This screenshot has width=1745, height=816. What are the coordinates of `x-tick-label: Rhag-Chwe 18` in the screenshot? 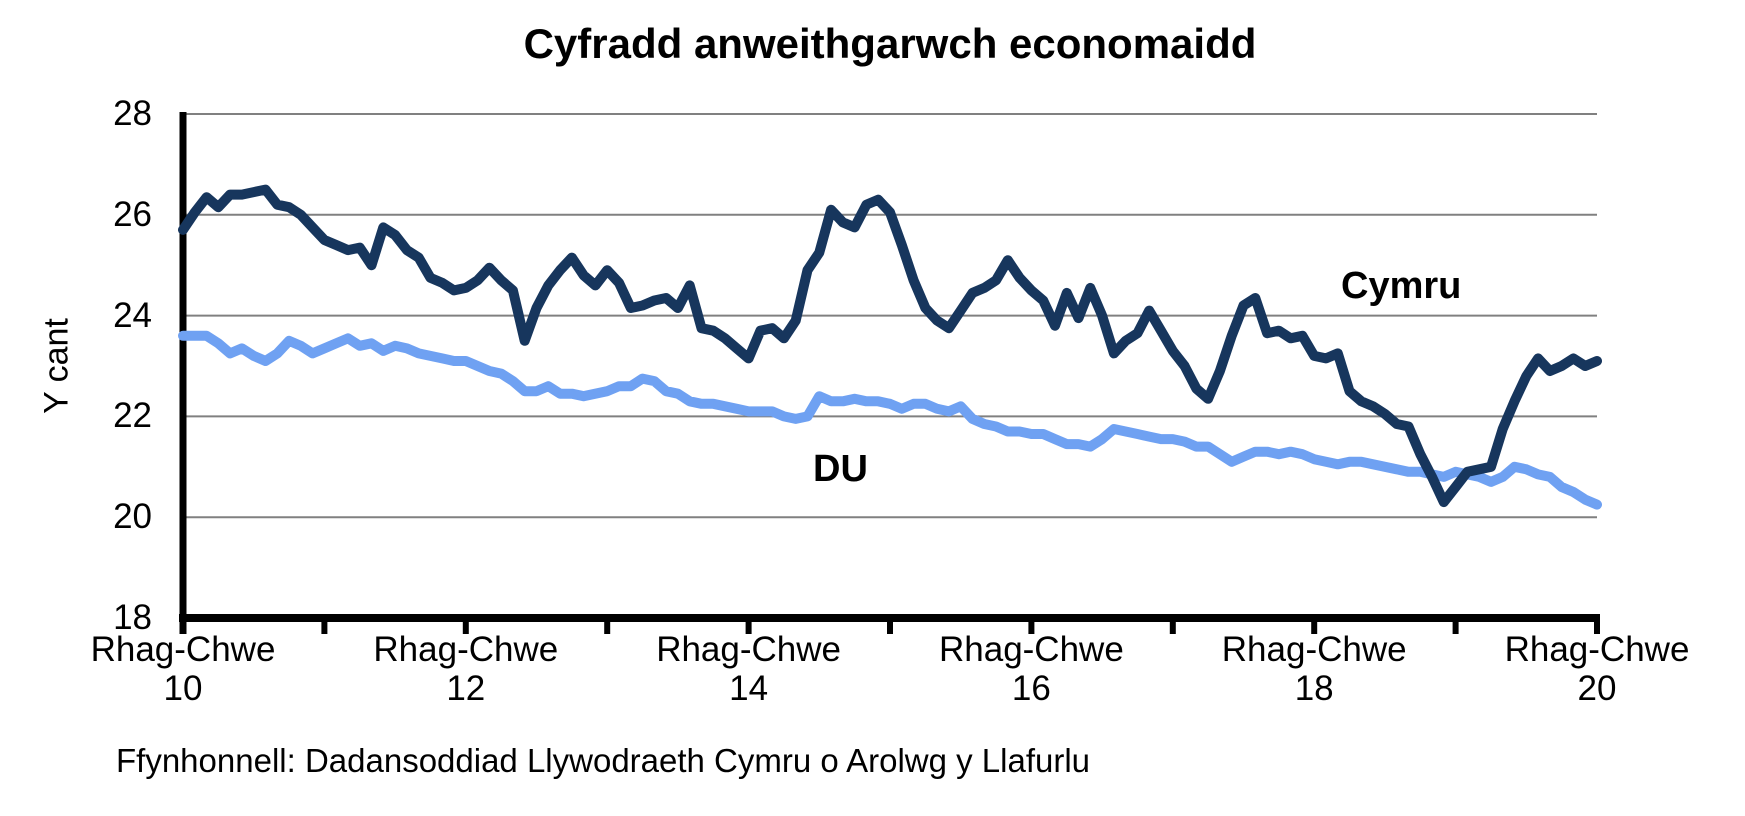 It's located at (1314, 669).